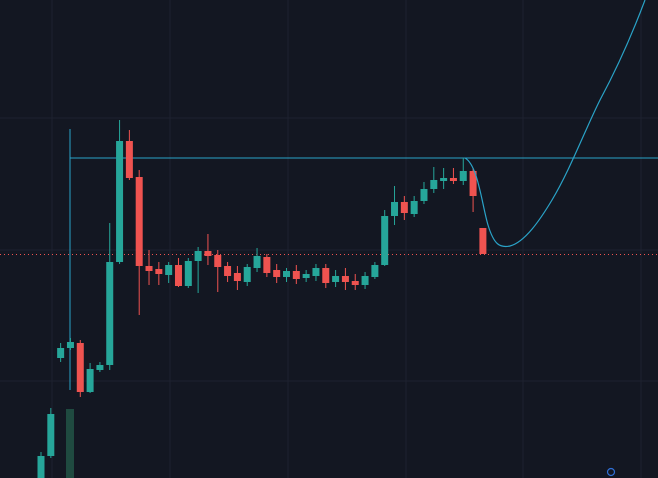 The height and width of the screenshot is (478, 658). Describe the element at coordinates (611, 472) in the screenshot. I see `marker-icon` at that location.